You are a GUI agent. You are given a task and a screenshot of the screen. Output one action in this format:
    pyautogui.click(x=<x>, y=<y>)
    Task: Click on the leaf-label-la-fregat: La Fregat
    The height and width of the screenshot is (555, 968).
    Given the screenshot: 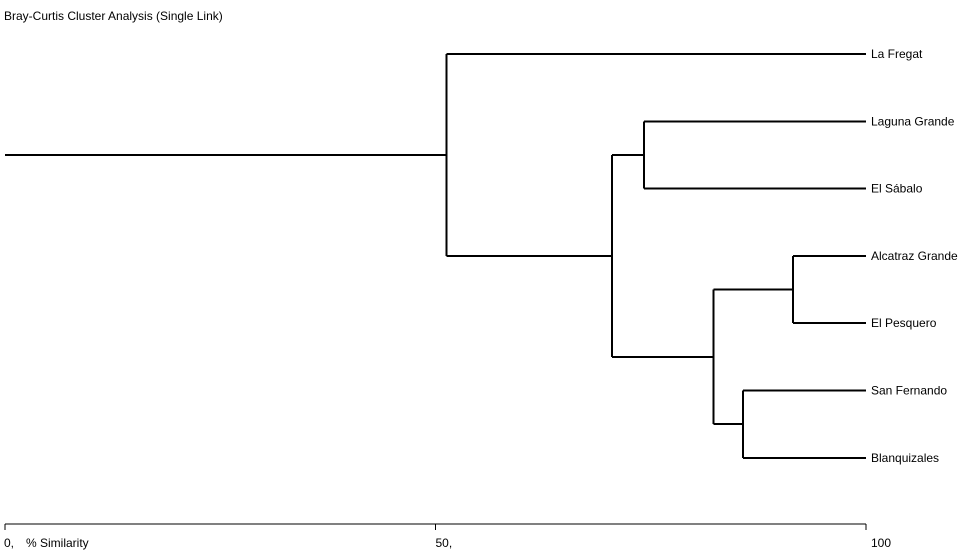 What is the action you would take?
    pyautogui.click(x=897, y=54)
    